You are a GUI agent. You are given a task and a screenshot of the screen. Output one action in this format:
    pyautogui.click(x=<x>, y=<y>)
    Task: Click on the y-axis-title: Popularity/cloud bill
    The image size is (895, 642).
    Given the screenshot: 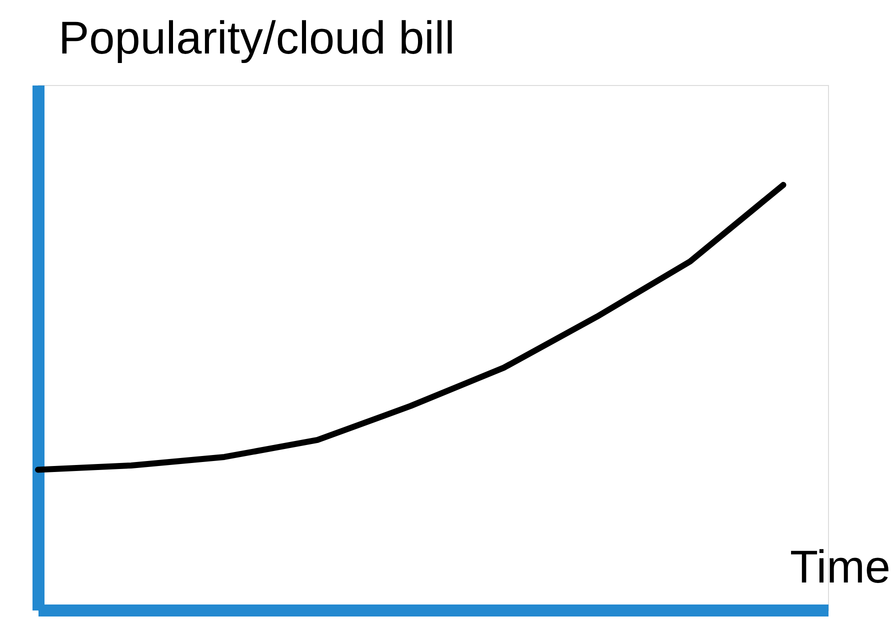 What is the action you would take?
    pyautogui.click(x=256, y=38)
    